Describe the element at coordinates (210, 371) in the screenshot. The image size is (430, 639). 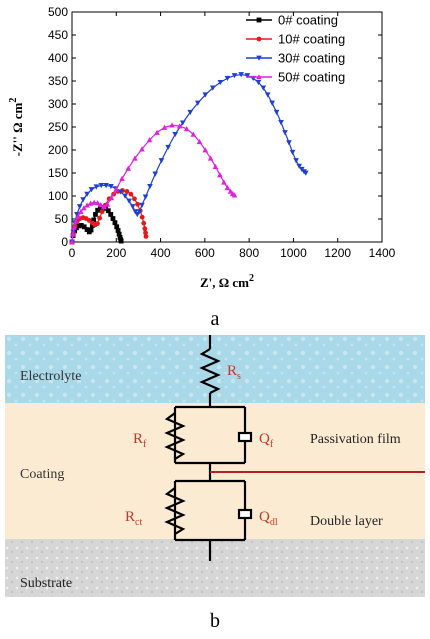
I see `rs-resistor` at that location.